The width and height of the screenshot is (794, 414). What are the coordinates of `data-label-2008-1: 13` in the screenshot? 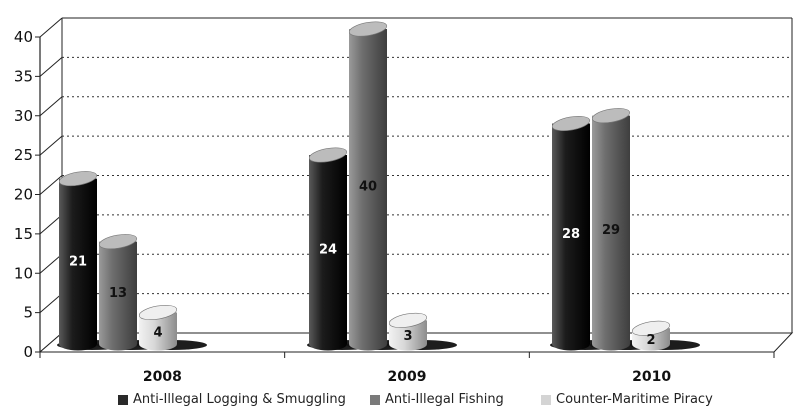 It's located at (118, 293).